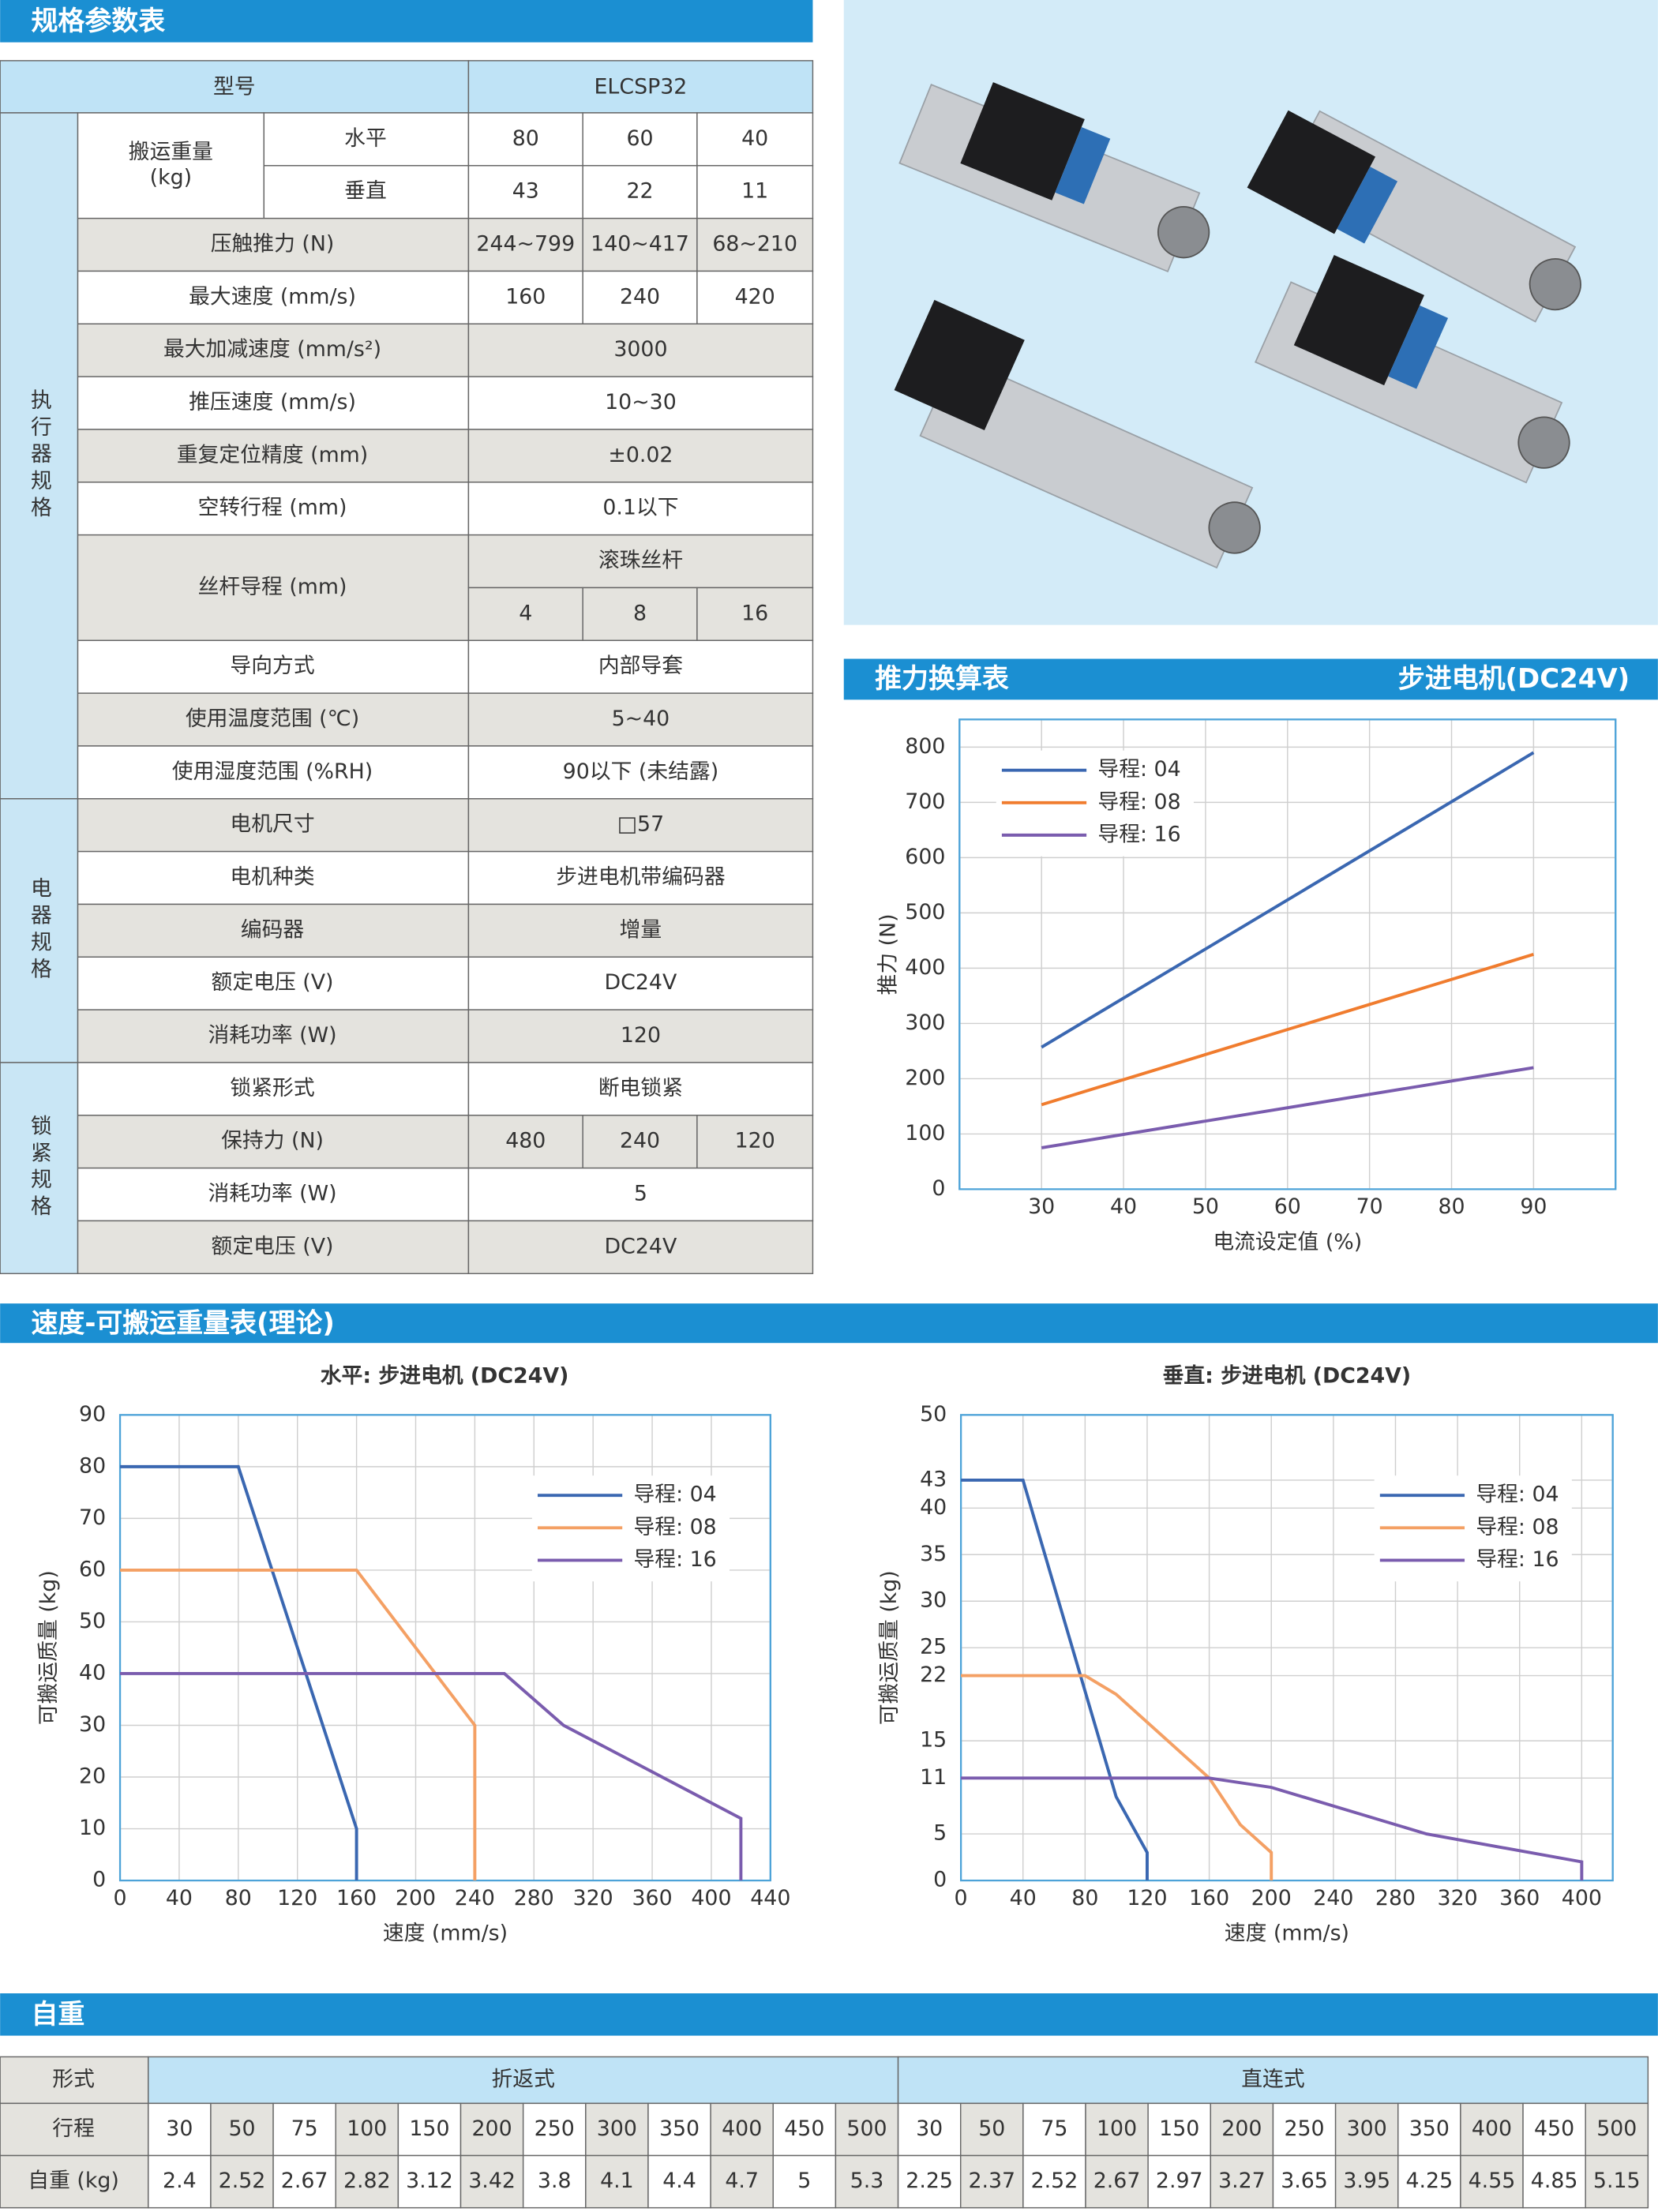 The height and width of the screenshot is (2212, 1658). I want to click on product-photo, so click(1250, 312).